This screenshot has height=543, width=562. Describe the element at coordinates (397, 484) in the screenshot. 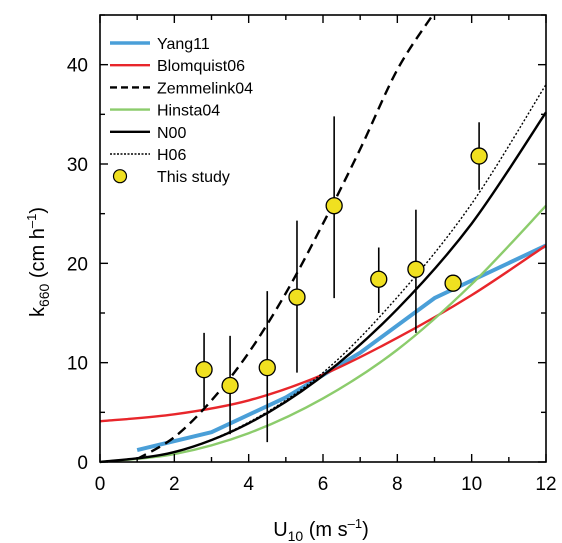

I see `x-tick-label: 8` at that location.